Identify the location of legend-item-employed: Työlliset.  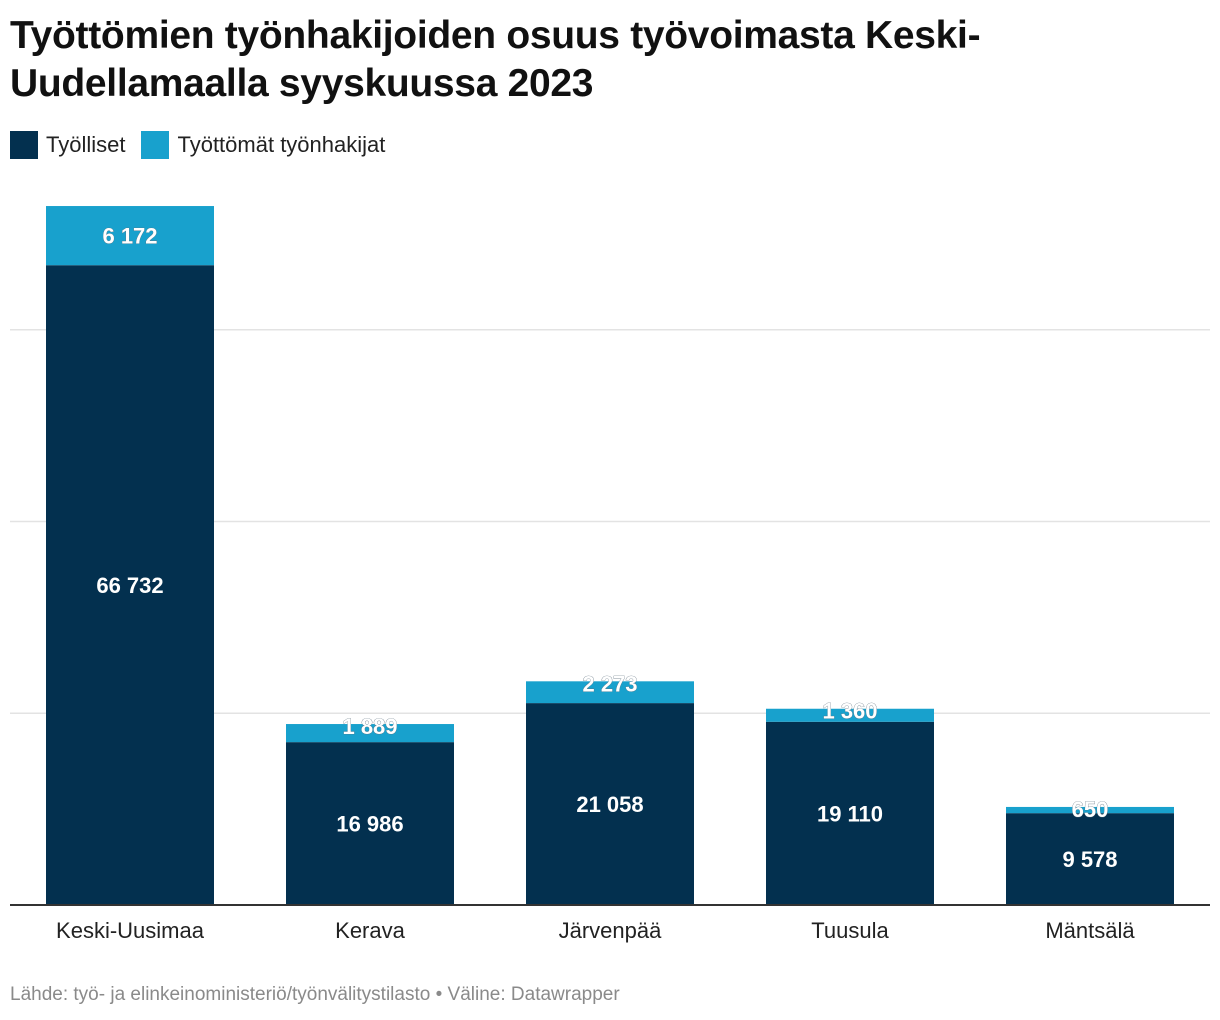
(67, 145).